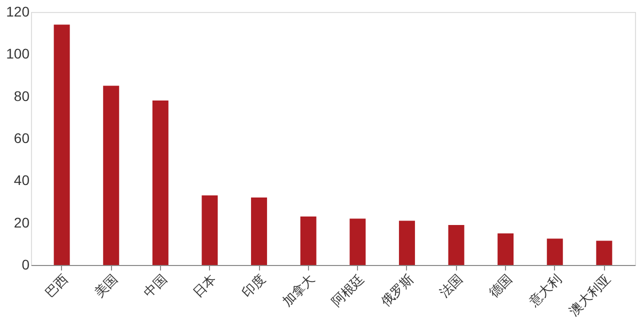 The height and width of the screenshot is (323, 640). Describe the element at coordinates (22, 180) in the screenshot. I see `y-tick-label: 40` at that location.